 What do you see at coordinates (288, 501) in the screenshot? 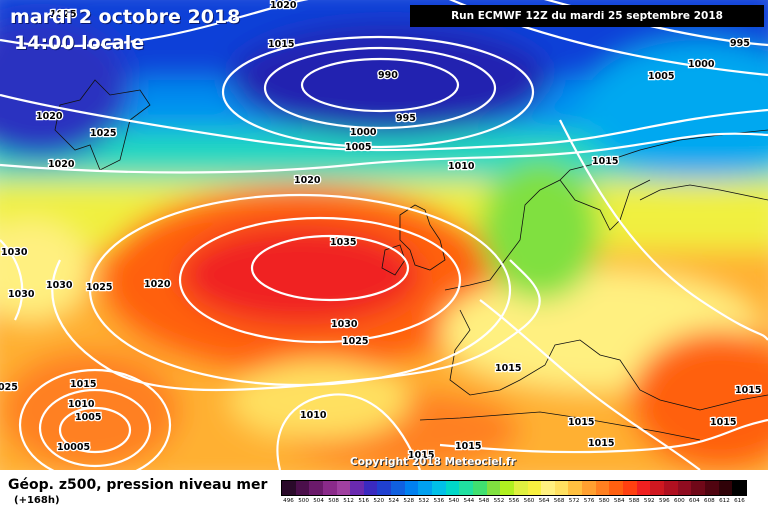
I see `color-tick-label: 496` at bounding box center [288, 501].